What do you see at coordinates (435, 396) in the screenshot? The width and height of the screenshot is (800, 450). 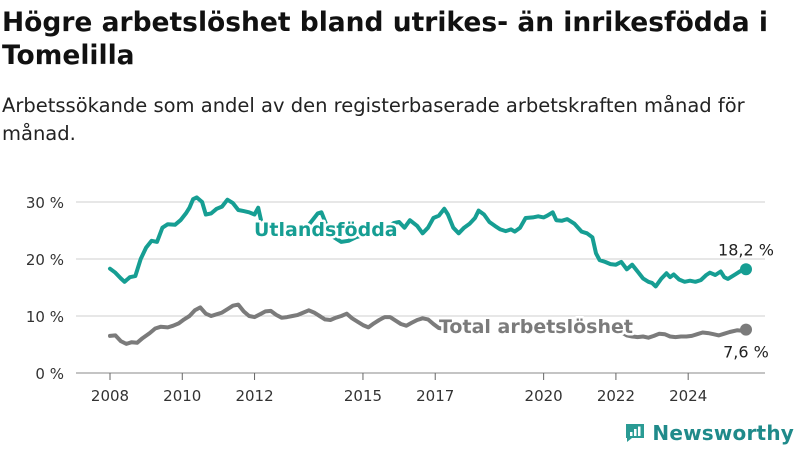 I see `x-tick-label: 2017` at bounding box center [435, 396].